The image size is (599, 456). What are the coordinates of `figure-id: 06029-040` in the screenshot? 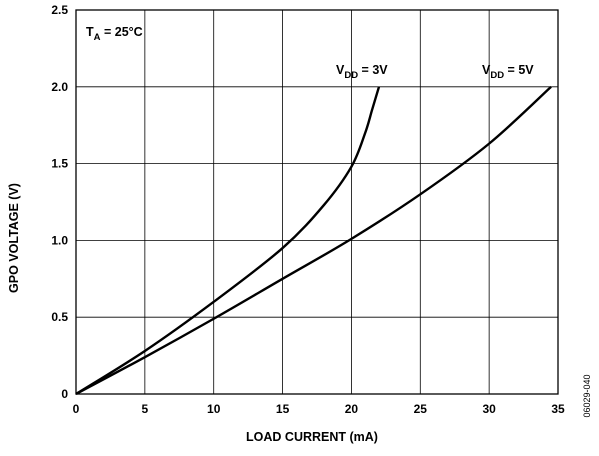 It's located at (587, 395).